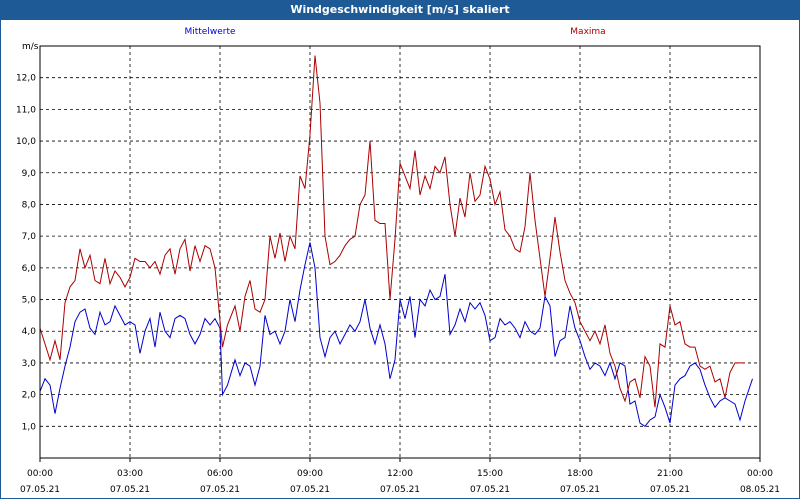  I want to click on y-axis-label: m/s, so click(30, 47).